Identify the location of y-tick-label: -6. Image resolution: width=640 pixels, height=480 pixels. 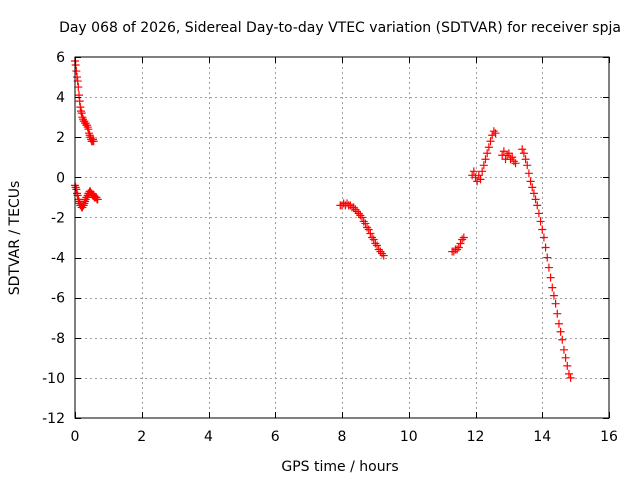
(58, 299).